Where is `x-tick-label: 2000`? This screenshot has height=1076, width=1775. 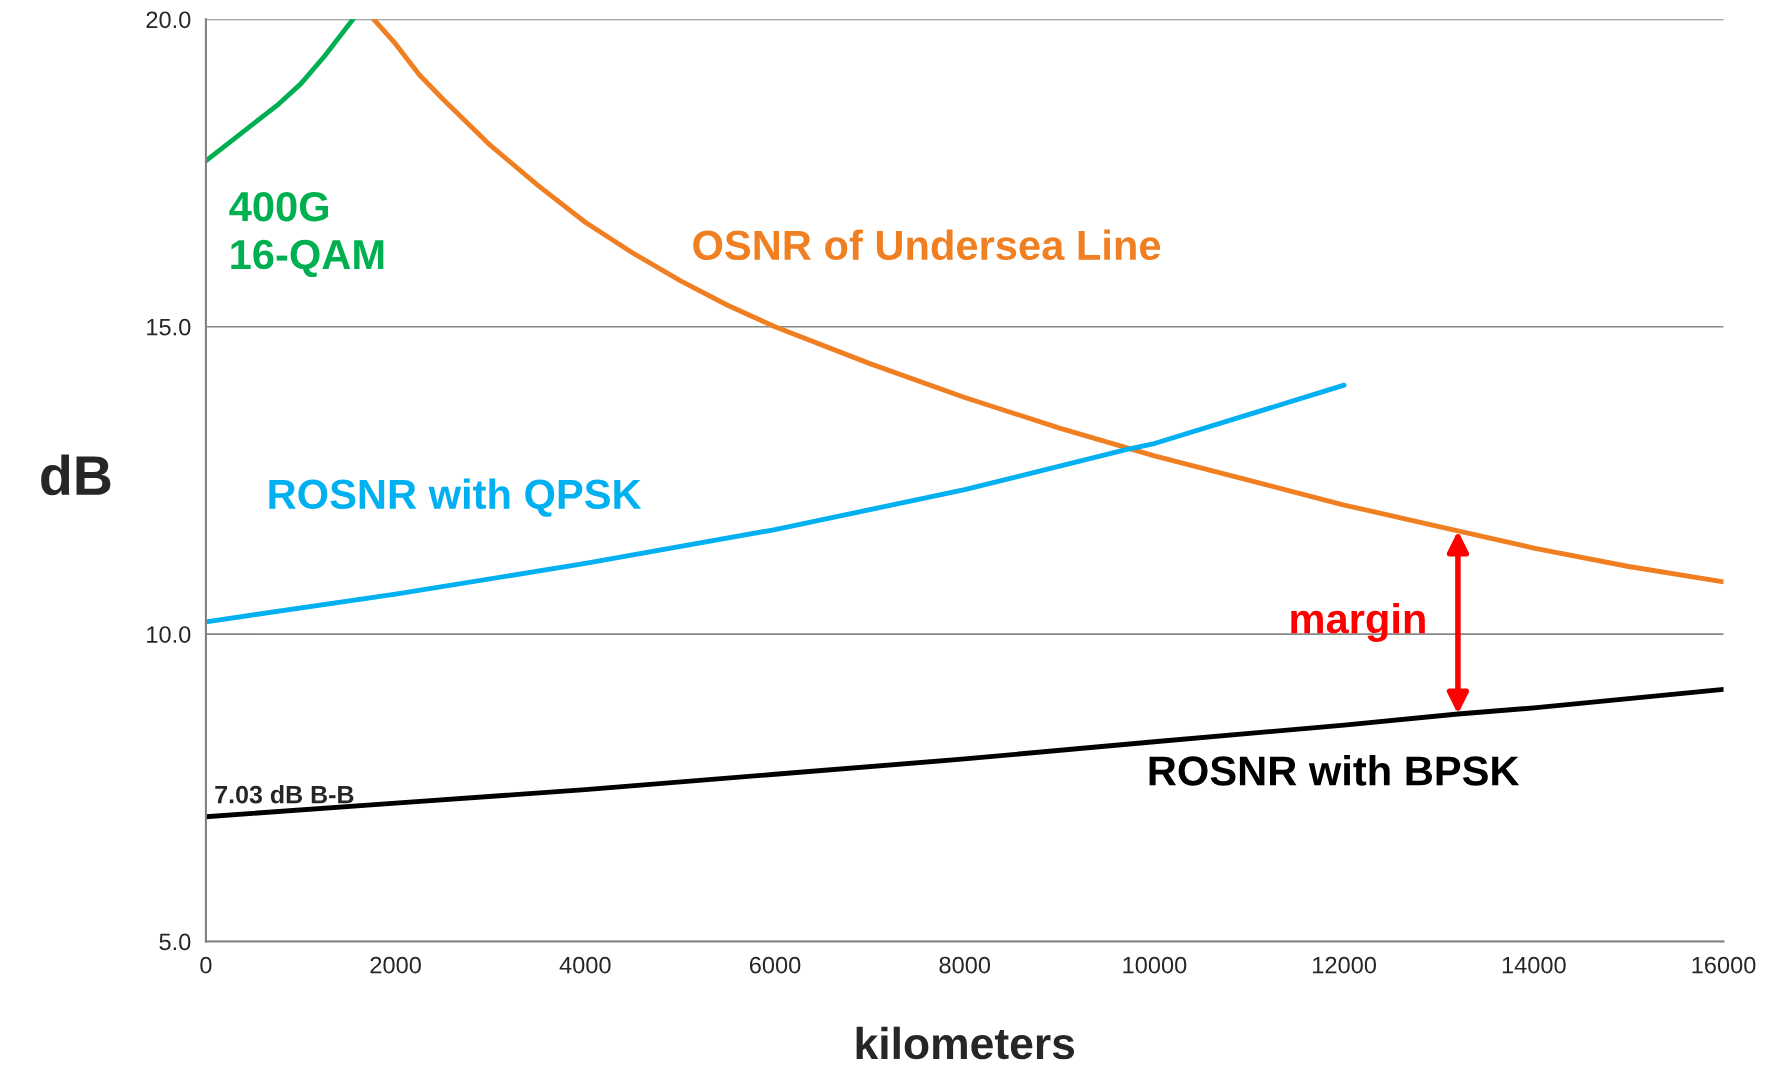
x-tick-label: 2000 is located at coordinates (395, 965).